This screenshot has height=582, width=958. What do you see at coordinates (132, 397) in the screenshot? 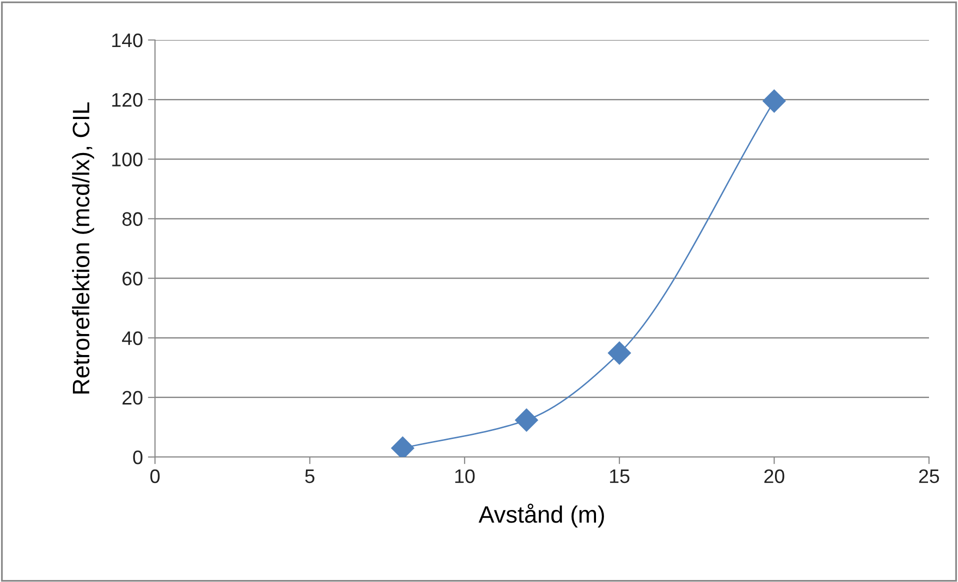
I see `y-tick-label: 20` at bounding box center [132, 397].